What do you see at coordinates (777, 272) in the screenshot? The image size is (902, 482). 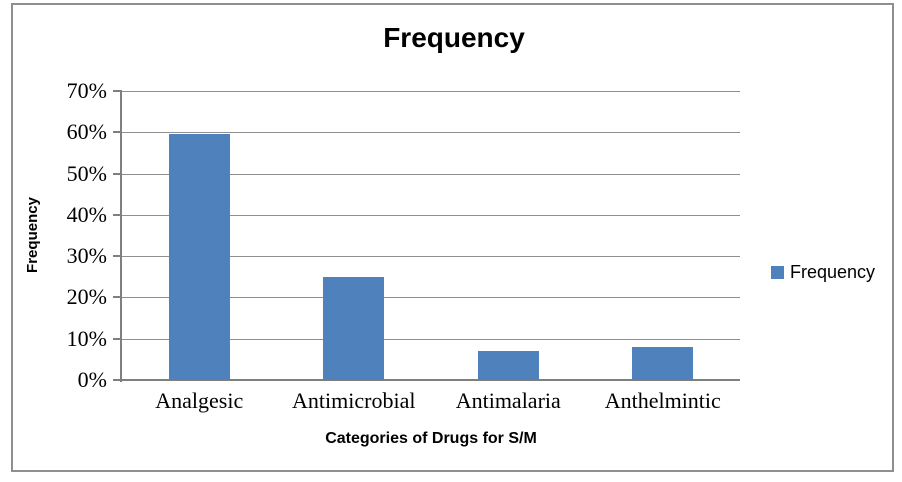 I see `legend-swatch-icon` at bounding box center [777, 272].